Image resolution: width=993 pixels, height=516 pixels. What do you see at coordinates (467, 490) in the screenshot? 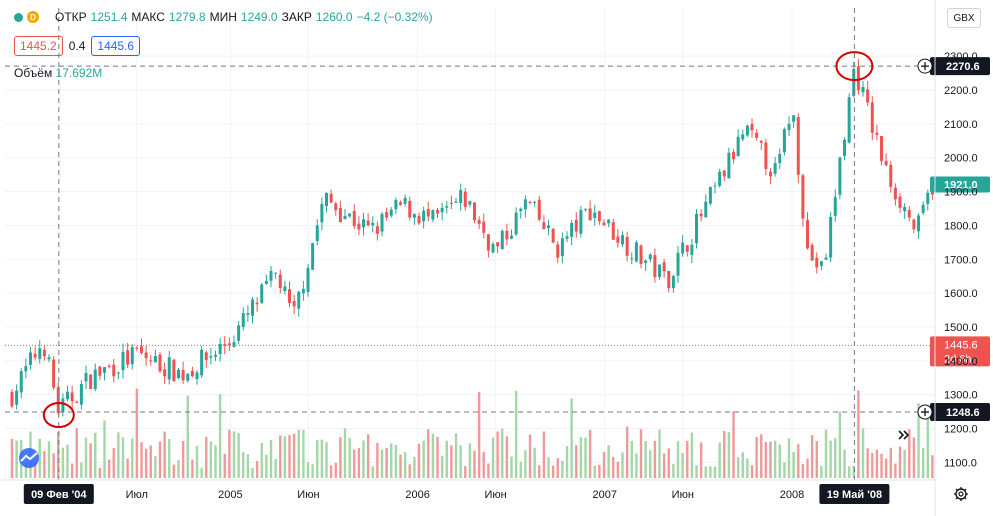
I see `time-axis: Июл 2005 Июн 2006 Июн 2007 Июн 2008` at bounding box center [467, 490].